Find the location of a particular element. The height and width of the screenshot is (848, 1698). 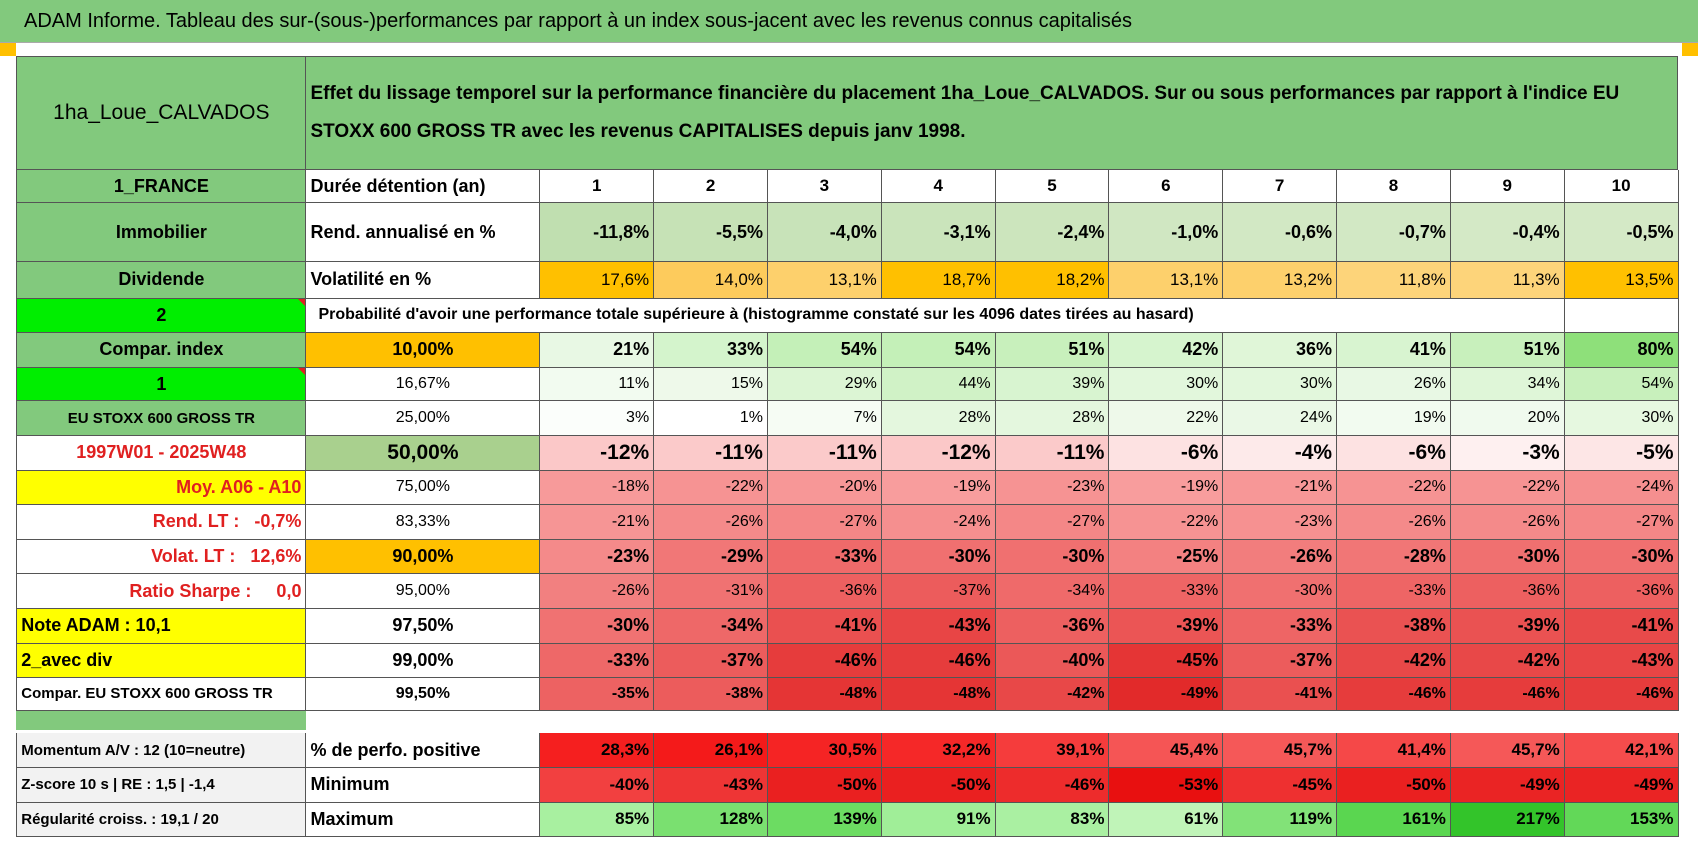

value-cell: 39% is located at coordinates (1052, 384).